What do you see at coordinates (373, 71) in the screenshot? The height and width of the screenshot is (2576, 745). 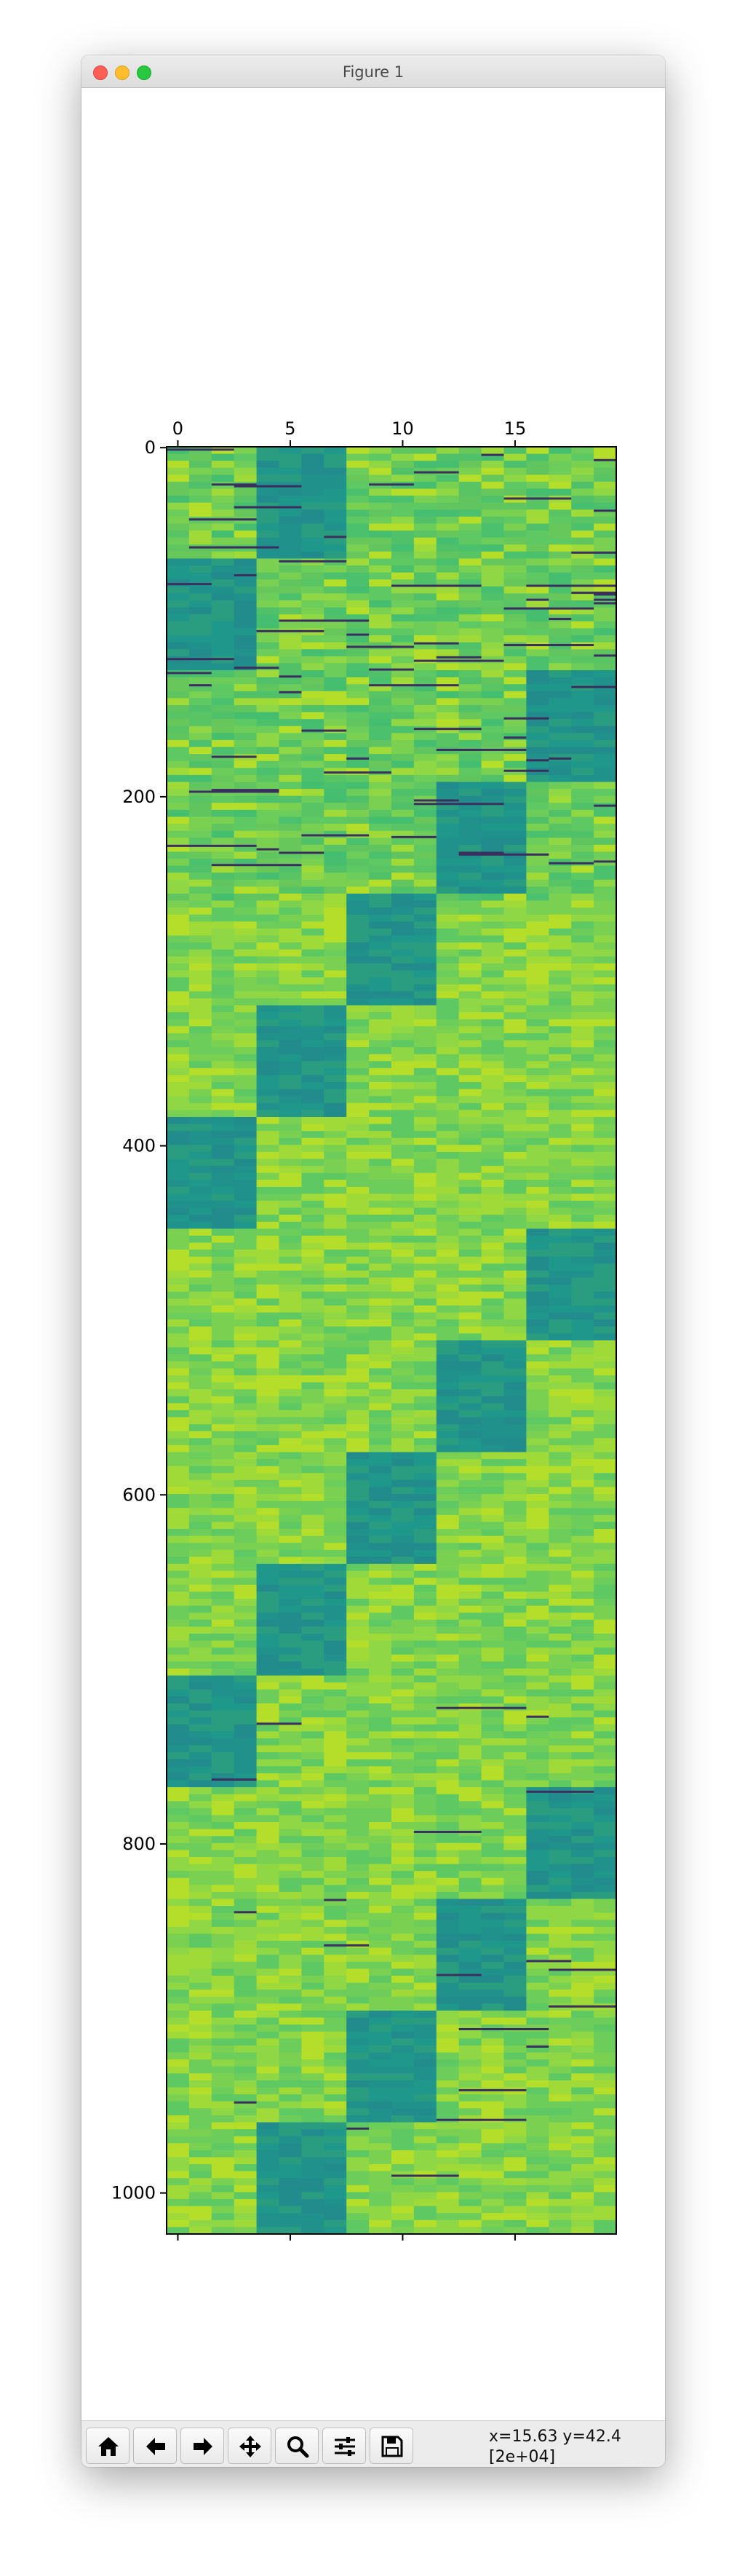 I see `title-bar: Figure 1` at bounding box center [373, 71].